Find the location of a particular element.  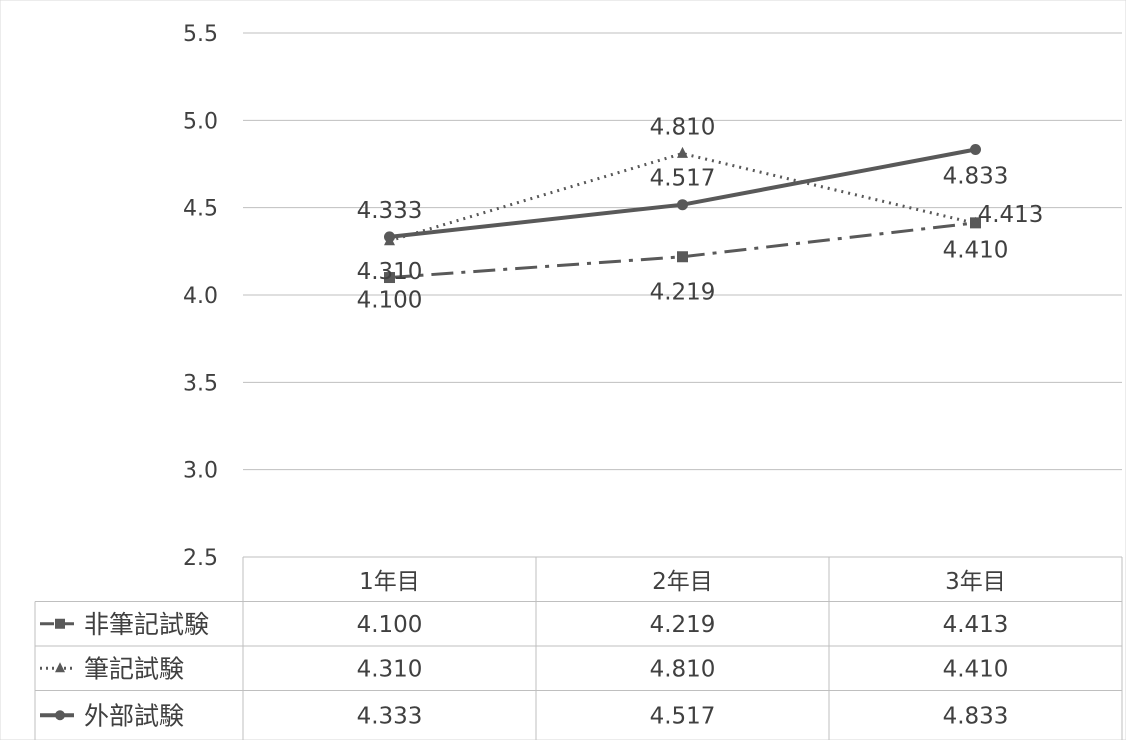

y-tick-label: 4.0 is located at coordinates (200, 296).